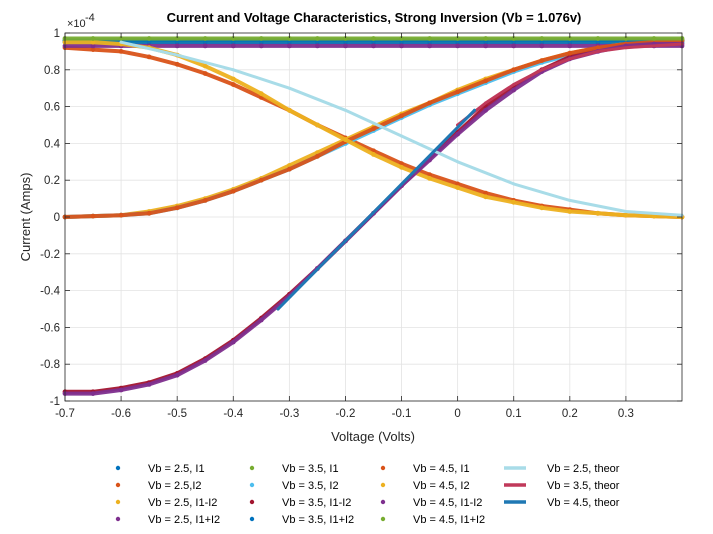 The width and height of the screenshot is (713, 534). What do you see at coordinates (570, 414) in the screenshot?
I see `x-tick-label: 0.2` at bounding box center [570, 414].